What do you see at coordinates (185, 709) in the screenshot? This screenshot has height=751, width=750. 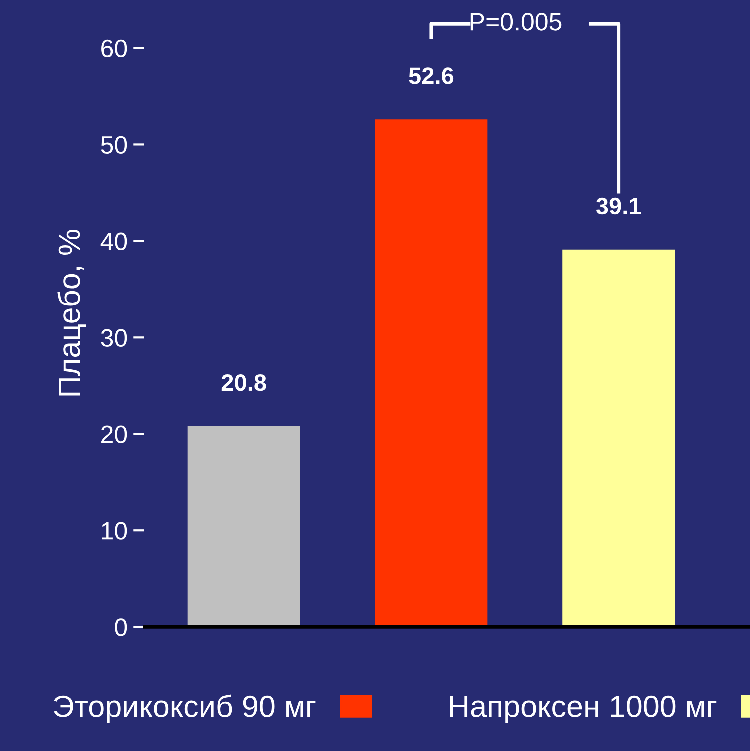 I see `legend-label: Эторикоксиб 90 мг` at bounding box center [185, 709].